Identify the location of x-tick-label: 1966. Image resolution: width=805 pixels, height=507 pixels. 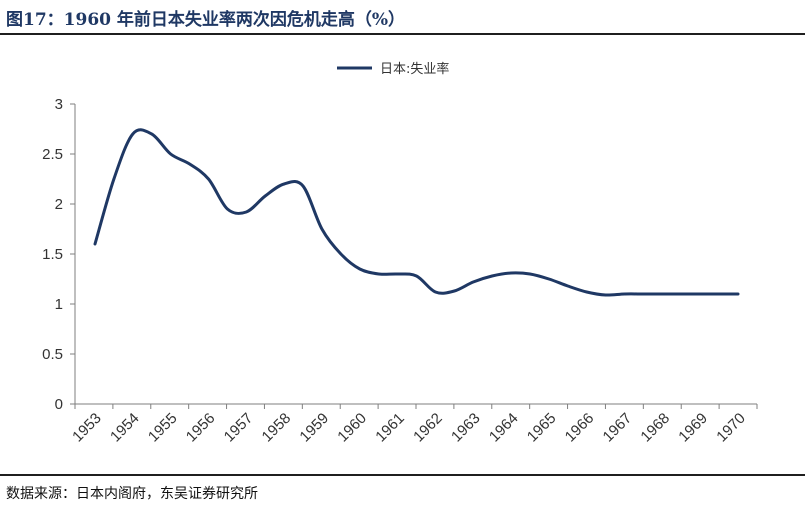
(580, 428).